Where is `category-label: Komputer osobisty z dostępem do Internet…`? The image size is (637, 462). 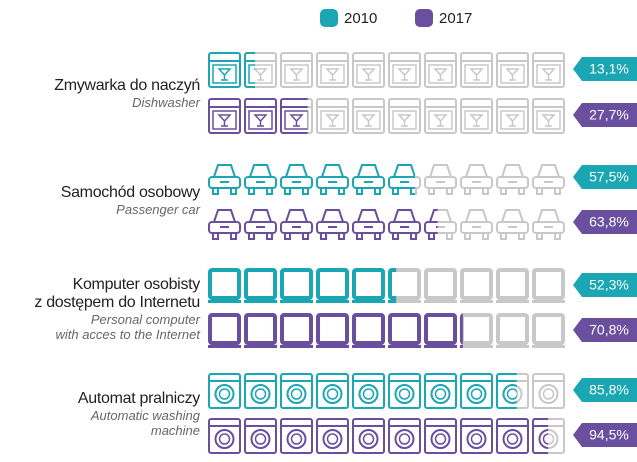 category-label: Komputer osobisty z dostępem do Internet… is located at coordinates (117, 293).